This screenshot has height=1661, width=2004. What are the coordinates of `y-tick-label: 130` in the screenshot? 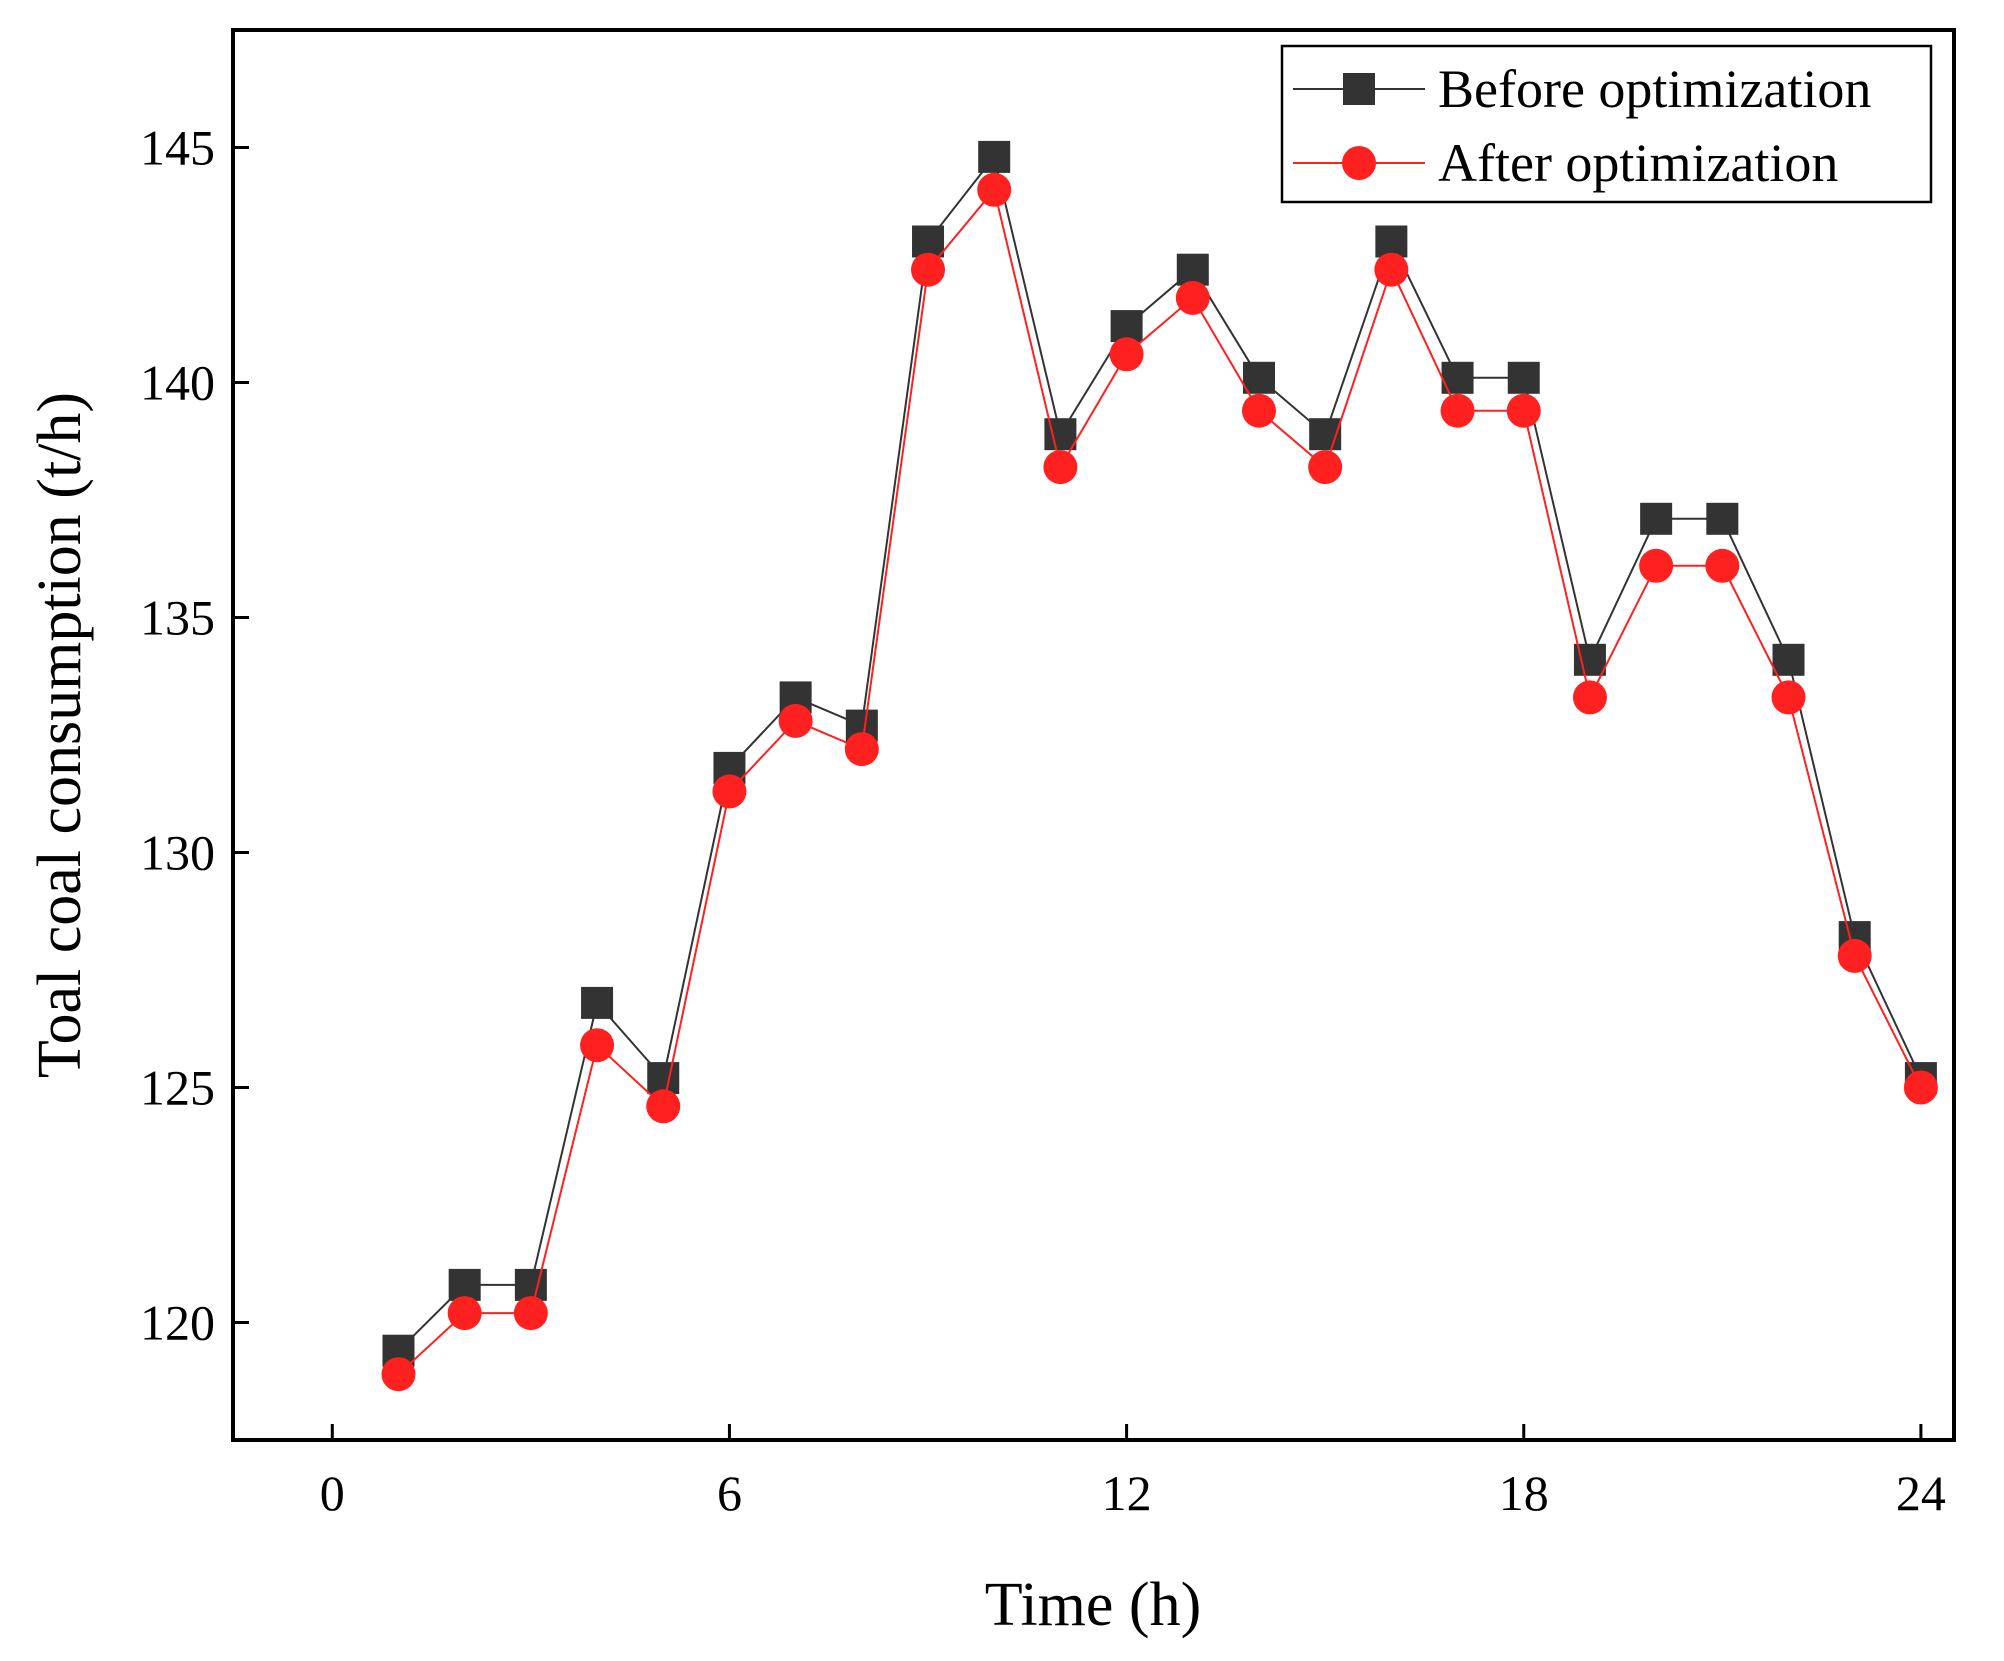 It's located at (177, 853).